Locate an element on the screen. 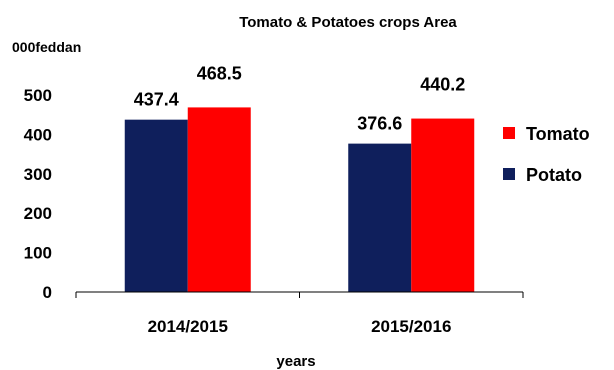 The width and height of the screenshot is (614, 370). y-axis-ticks: 0 100 200 300 400 500 is located at coordinates (38, 194).